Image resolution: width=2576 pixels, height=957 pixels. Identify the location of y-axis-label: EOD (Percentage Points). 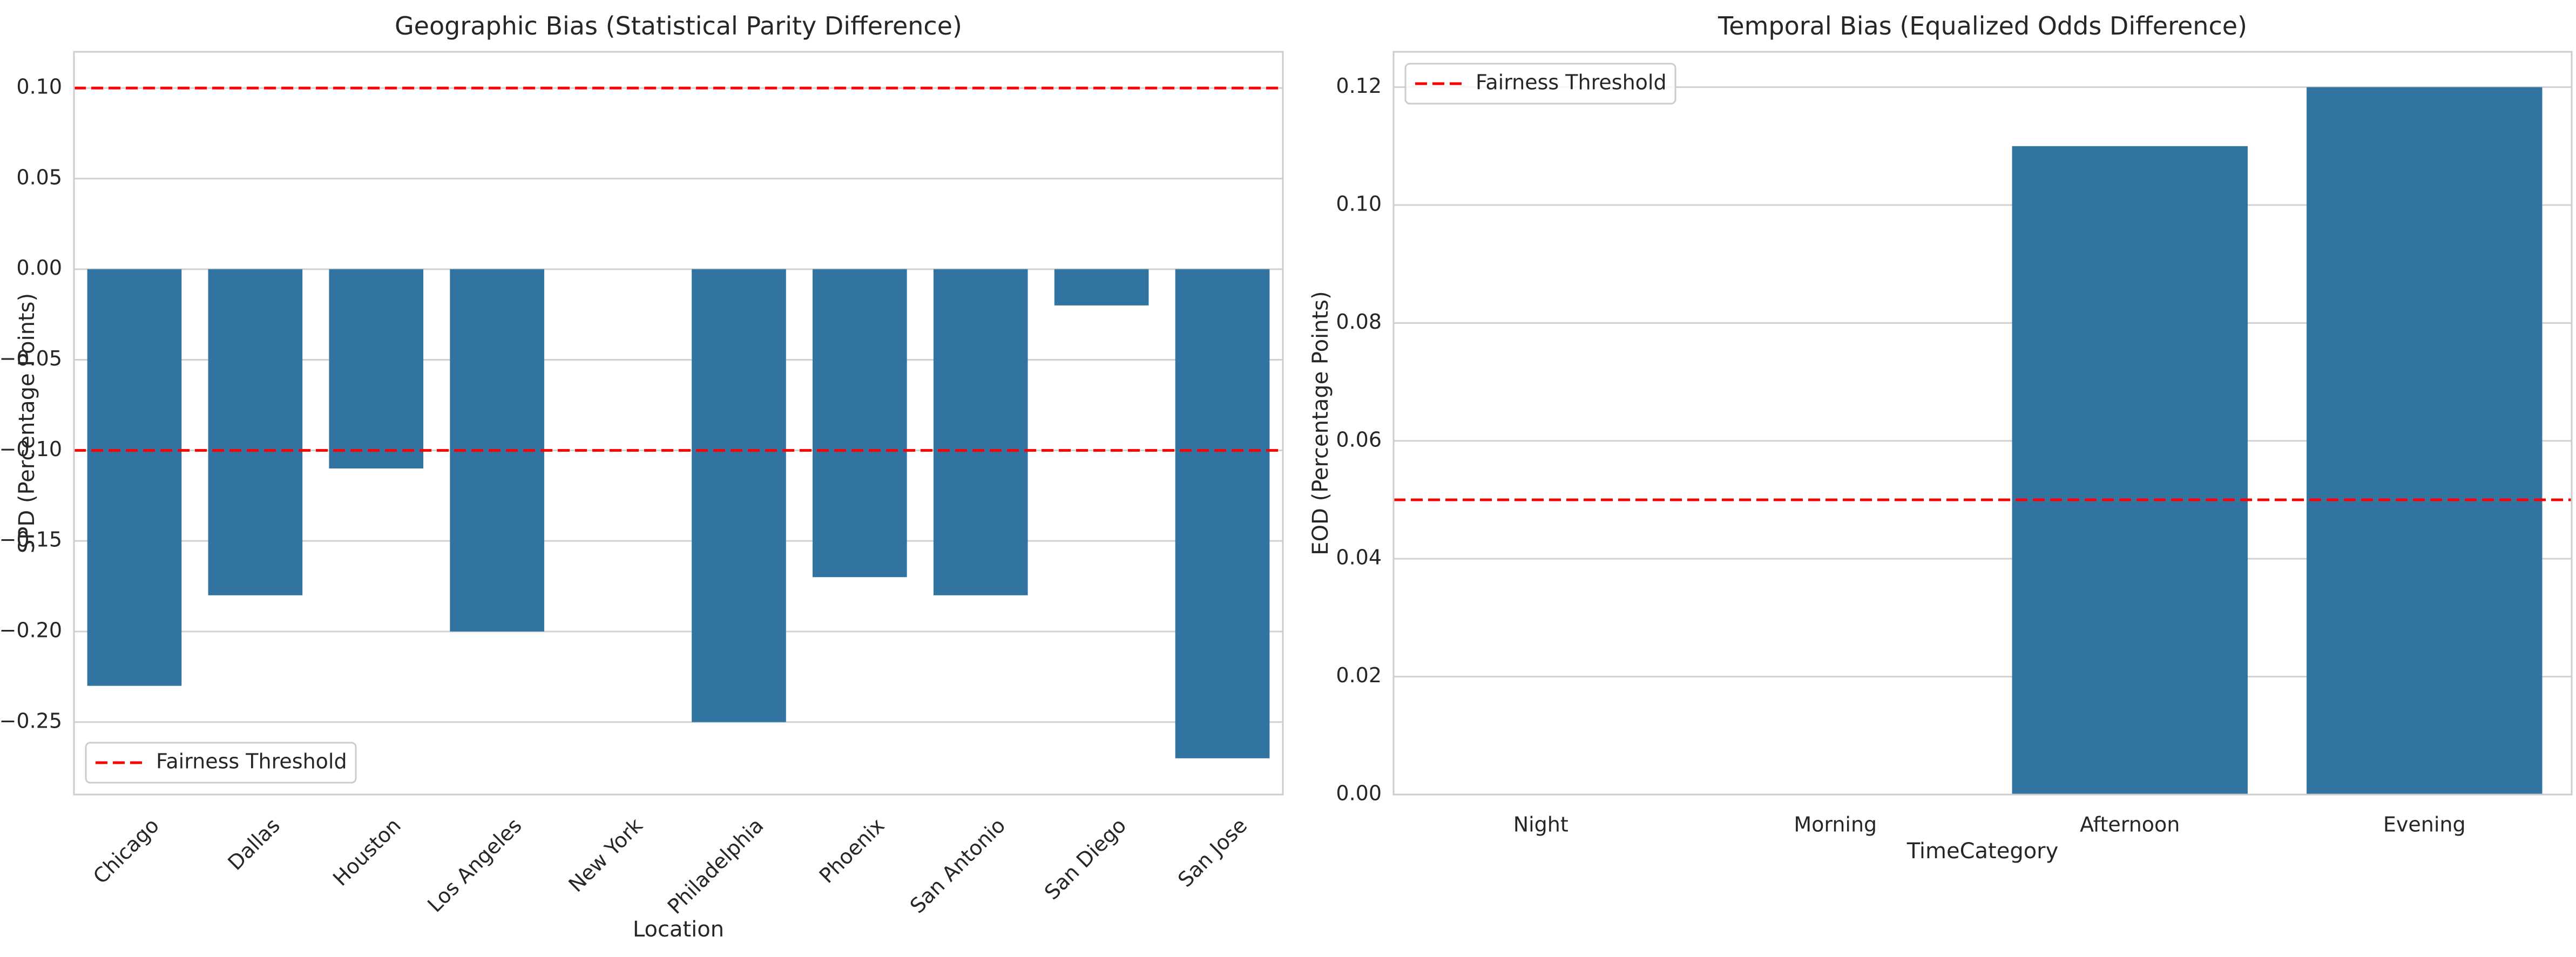
(1321, 423).